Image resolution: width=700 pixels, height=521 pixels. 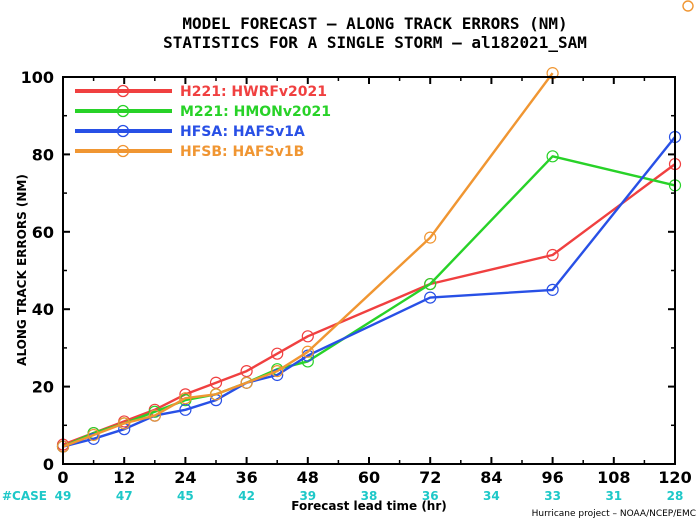 What do you see at coordinates (613, 477) in the screenshot?
I see `x-tick-label: 108` at bounding box center [613, 477].